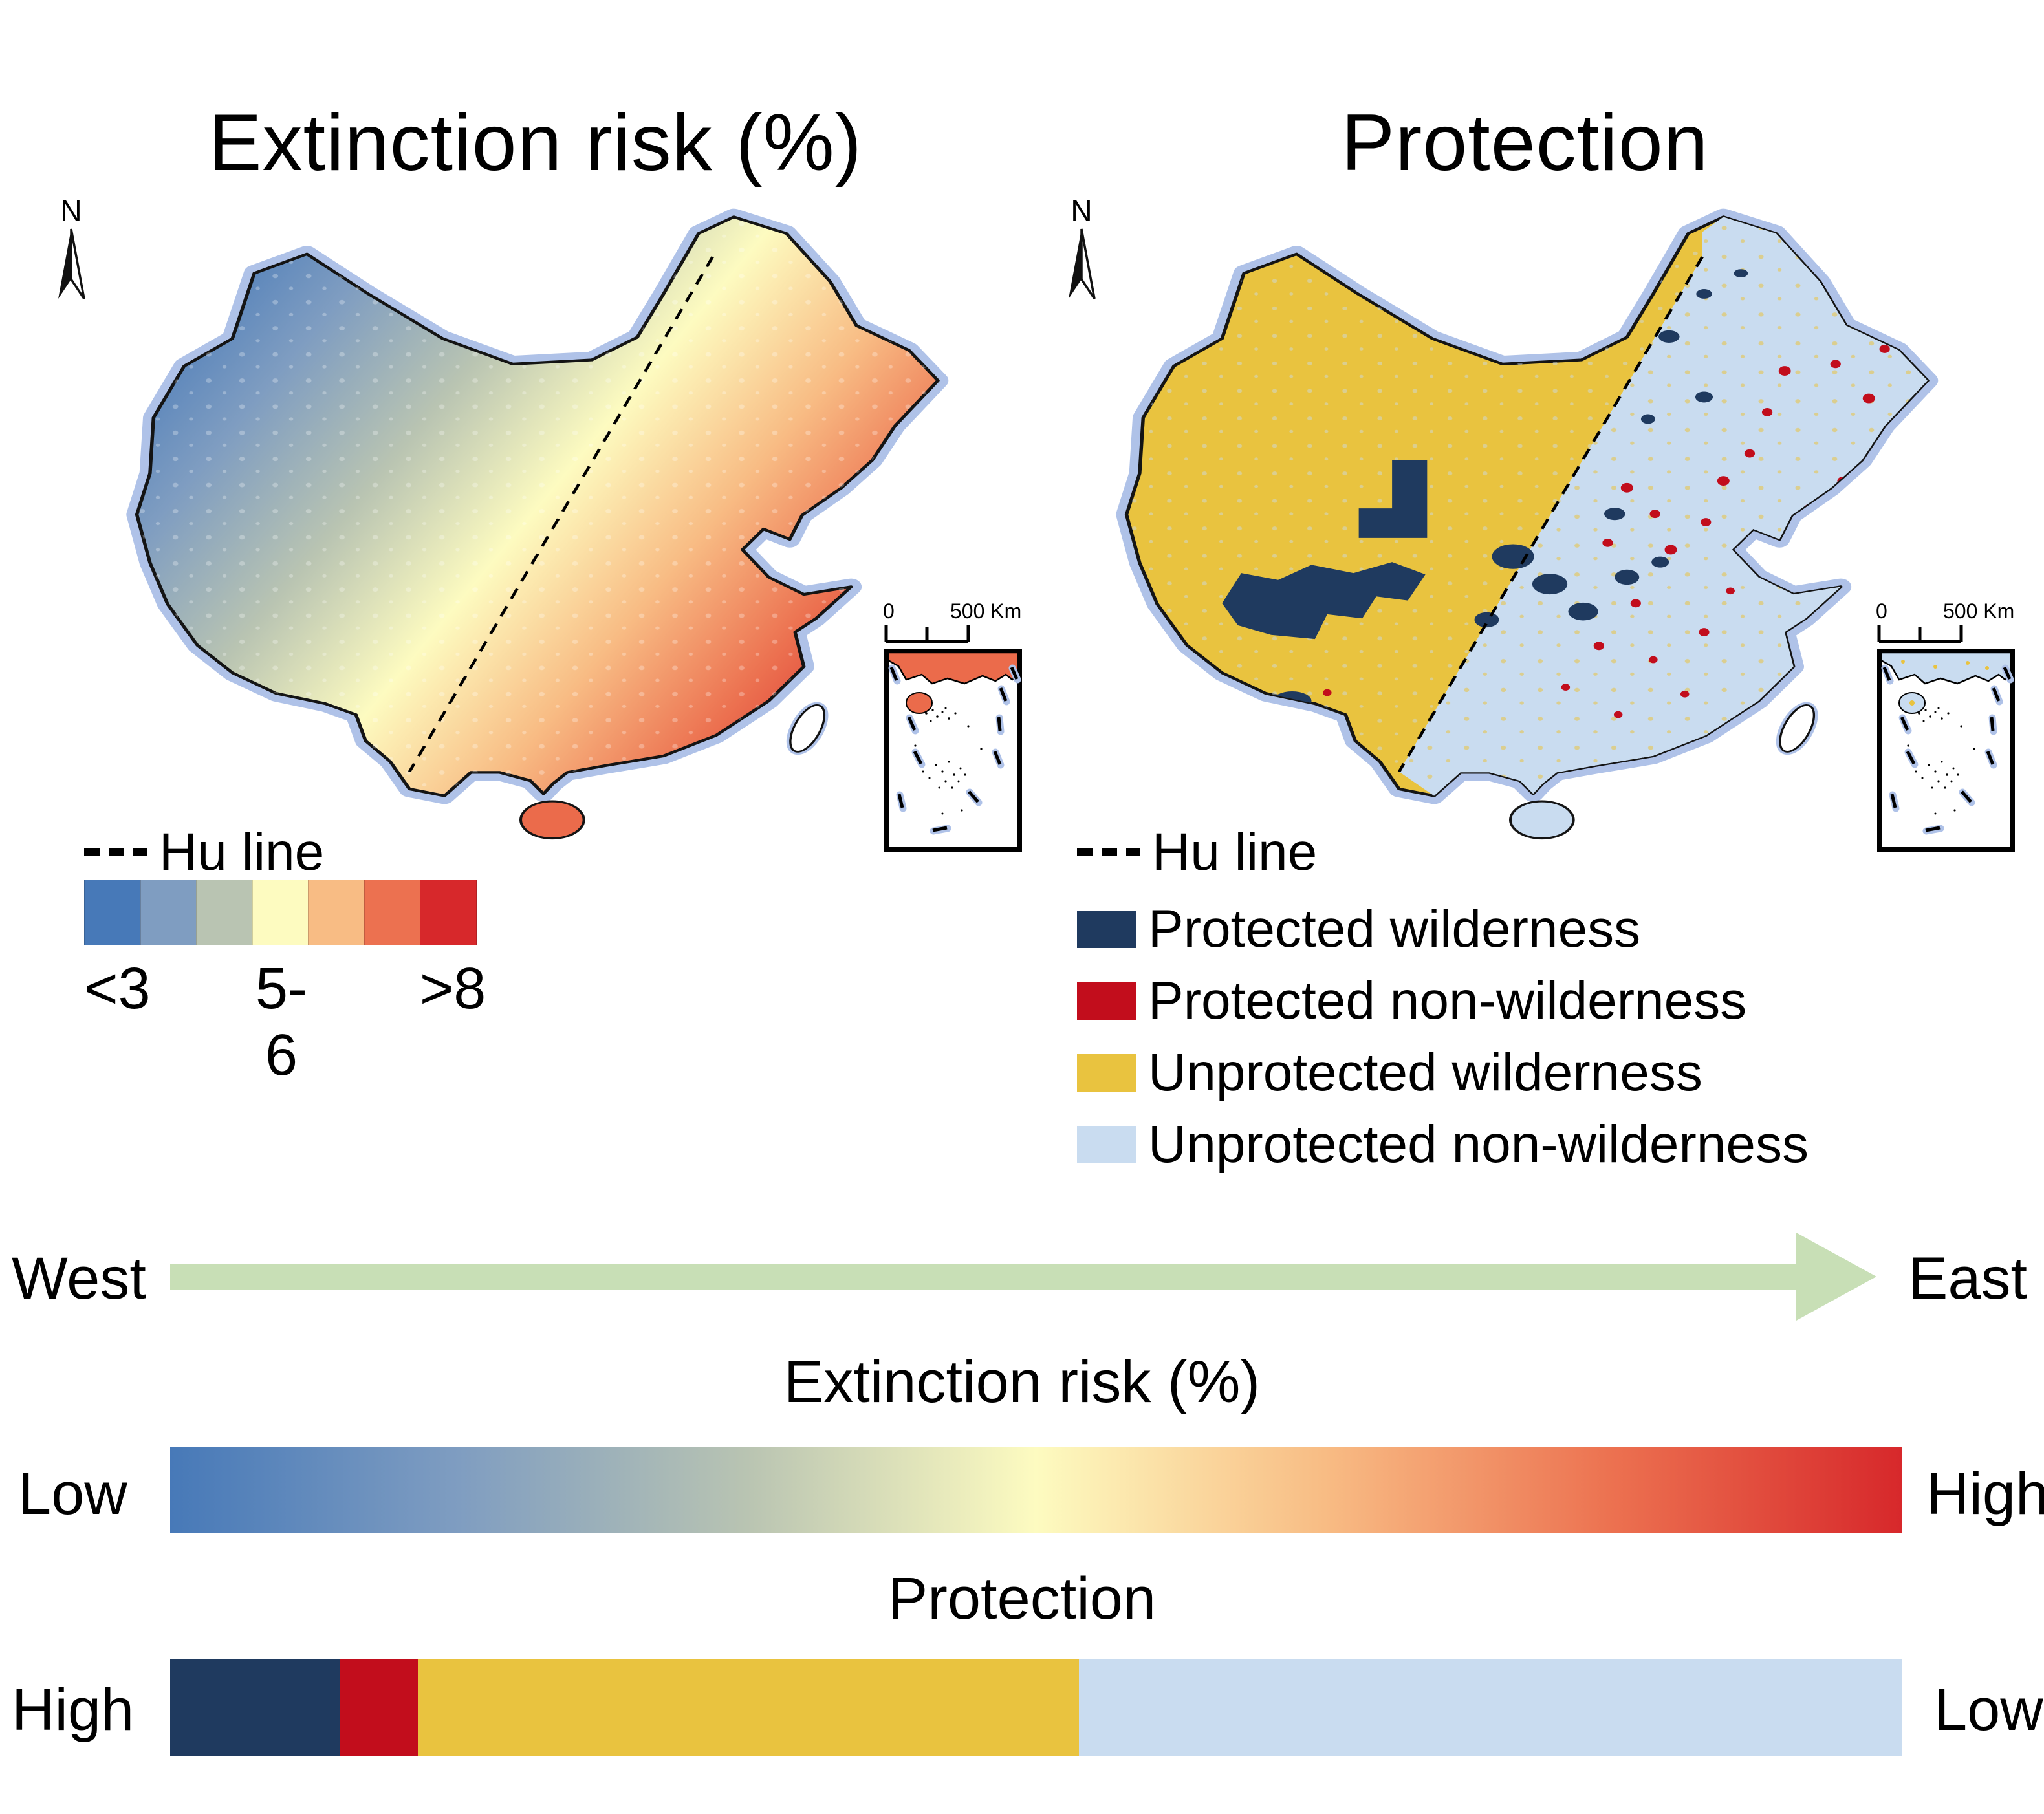  What do you see at coordinates (72, 1494) in the screenshot?
I see `risk-bar-low-label: Low` at bounding box center [72, 1494].